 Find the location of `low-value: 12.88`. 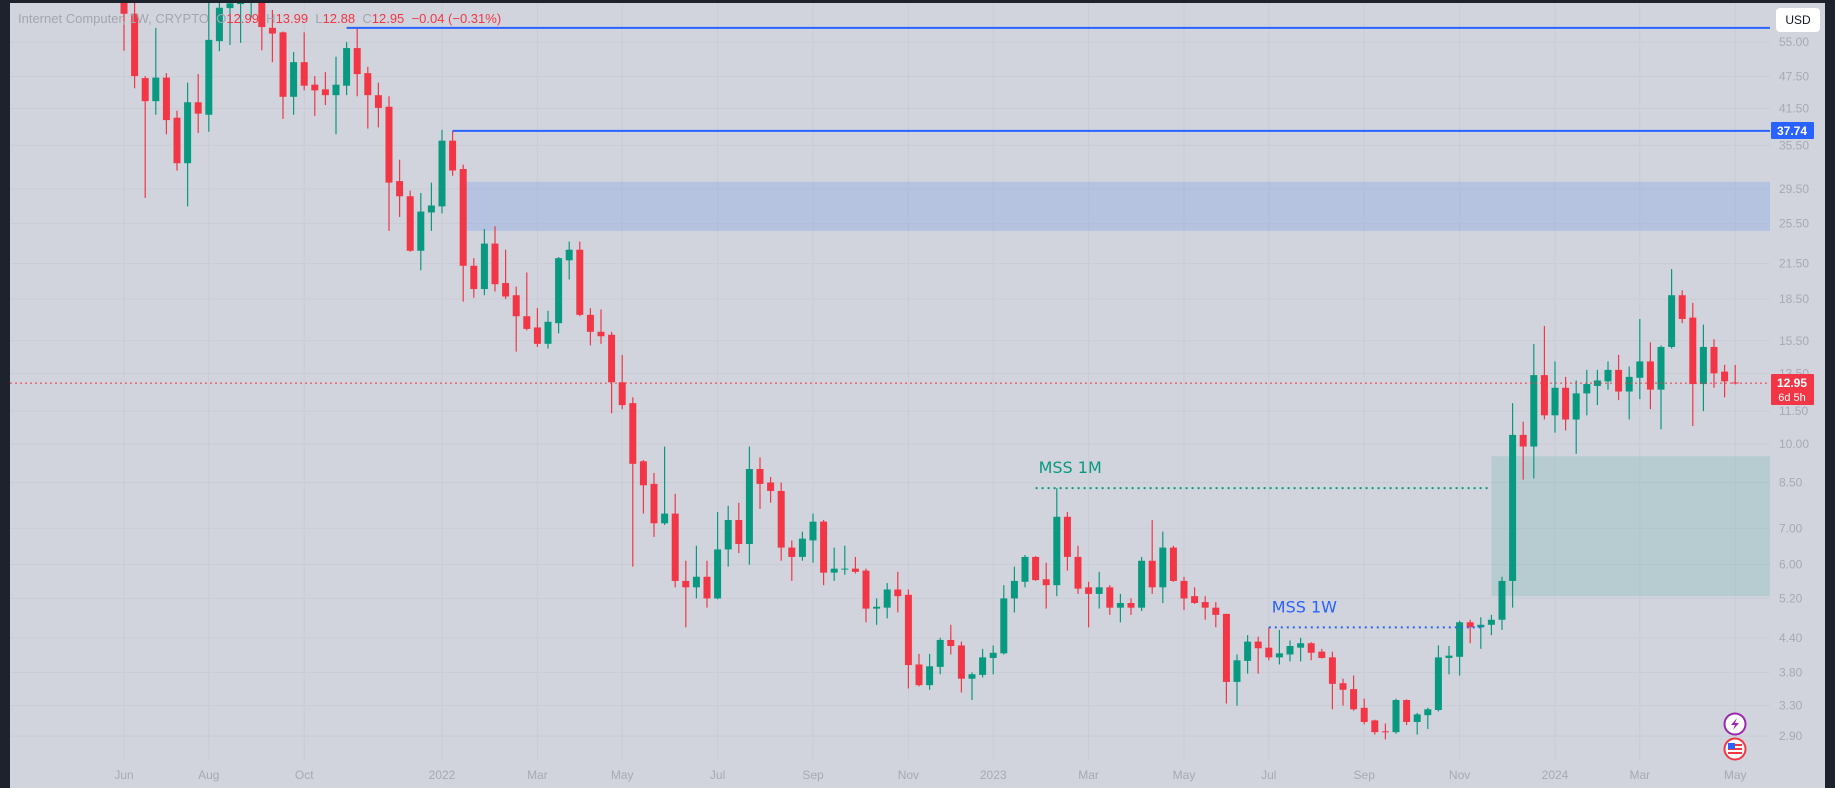

low-value: 12.88 is located at coordinates (339, 18).